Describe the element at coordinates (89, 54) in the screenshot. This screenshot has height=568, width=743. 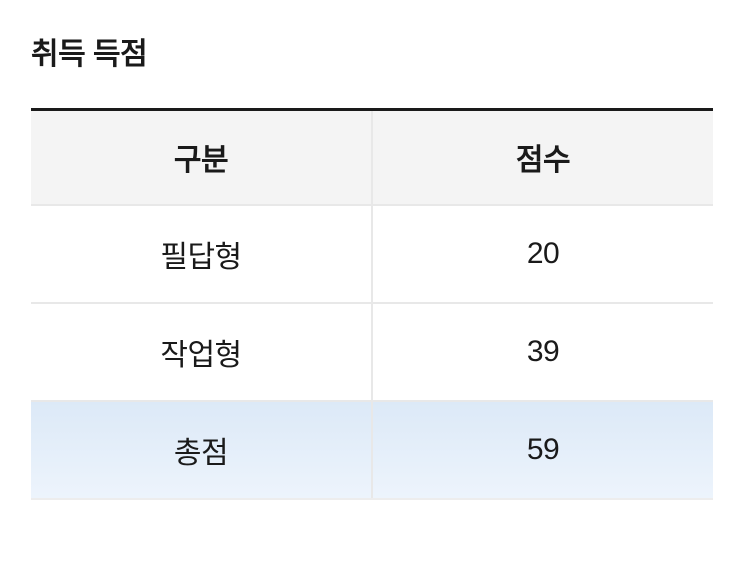
I see `page-title: 취득 득점` at that location.